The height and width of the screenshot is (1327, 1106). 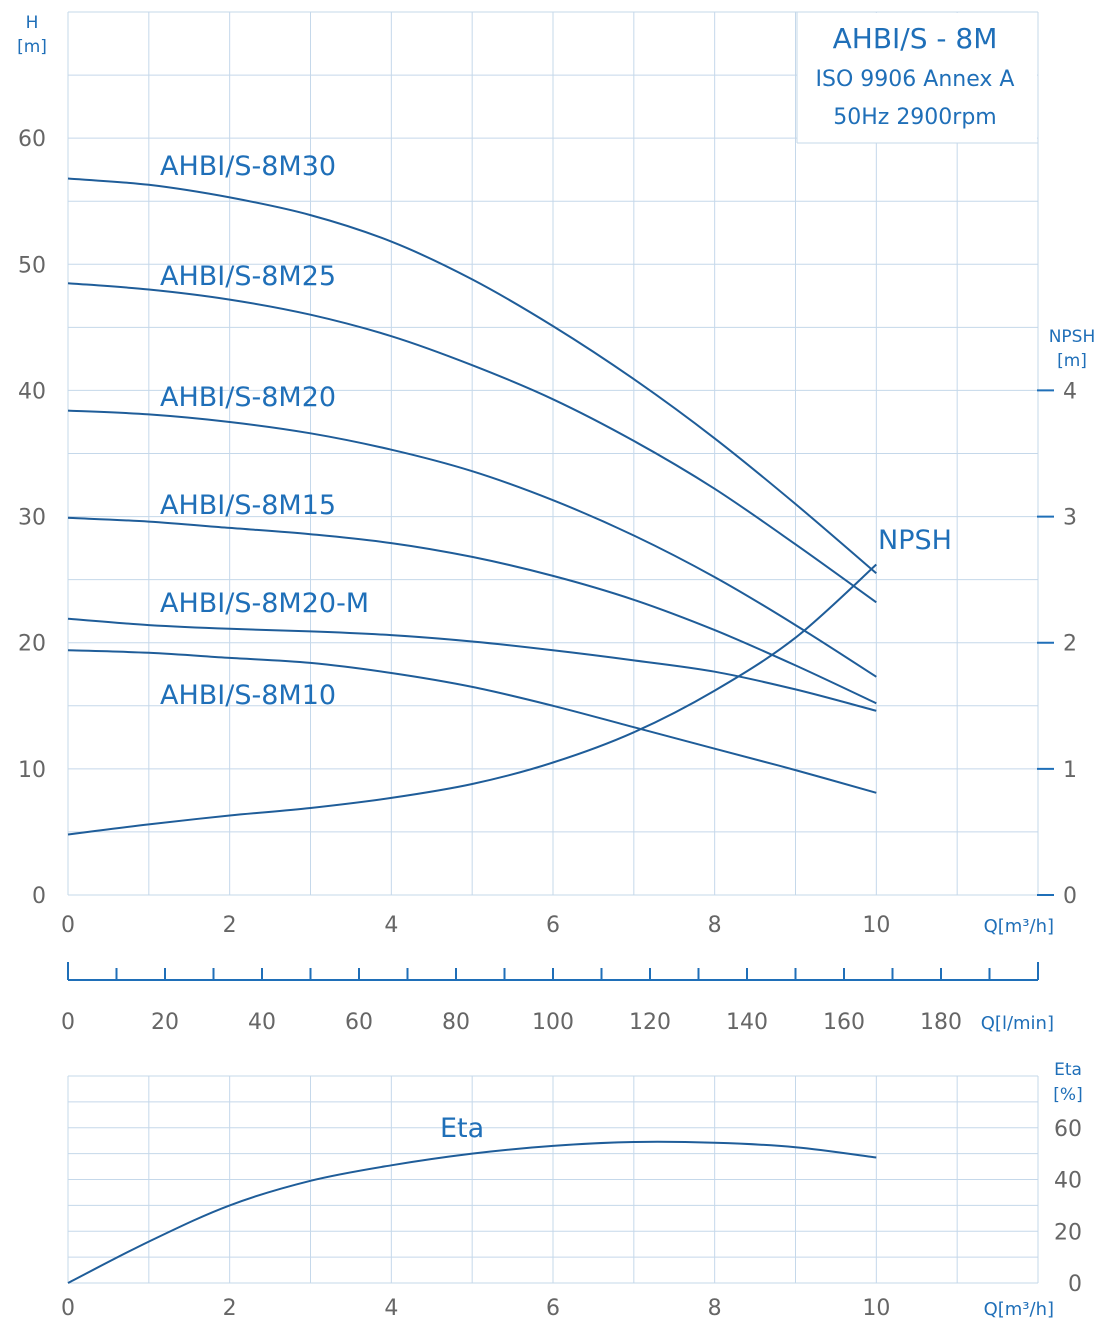 What do you see at coordinates (230, 925) in the screenshot?
I see `x-tick-label: 2` at bounding box center [230, 925].